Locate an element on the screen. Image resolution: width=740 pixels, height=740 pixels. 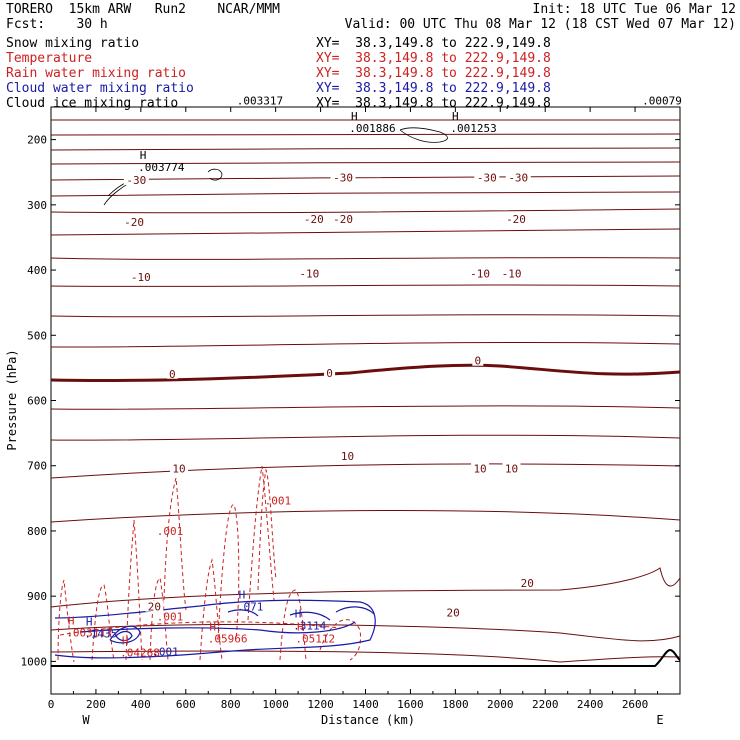
y-tick-label: 600 is located at coordinates (37, 401).